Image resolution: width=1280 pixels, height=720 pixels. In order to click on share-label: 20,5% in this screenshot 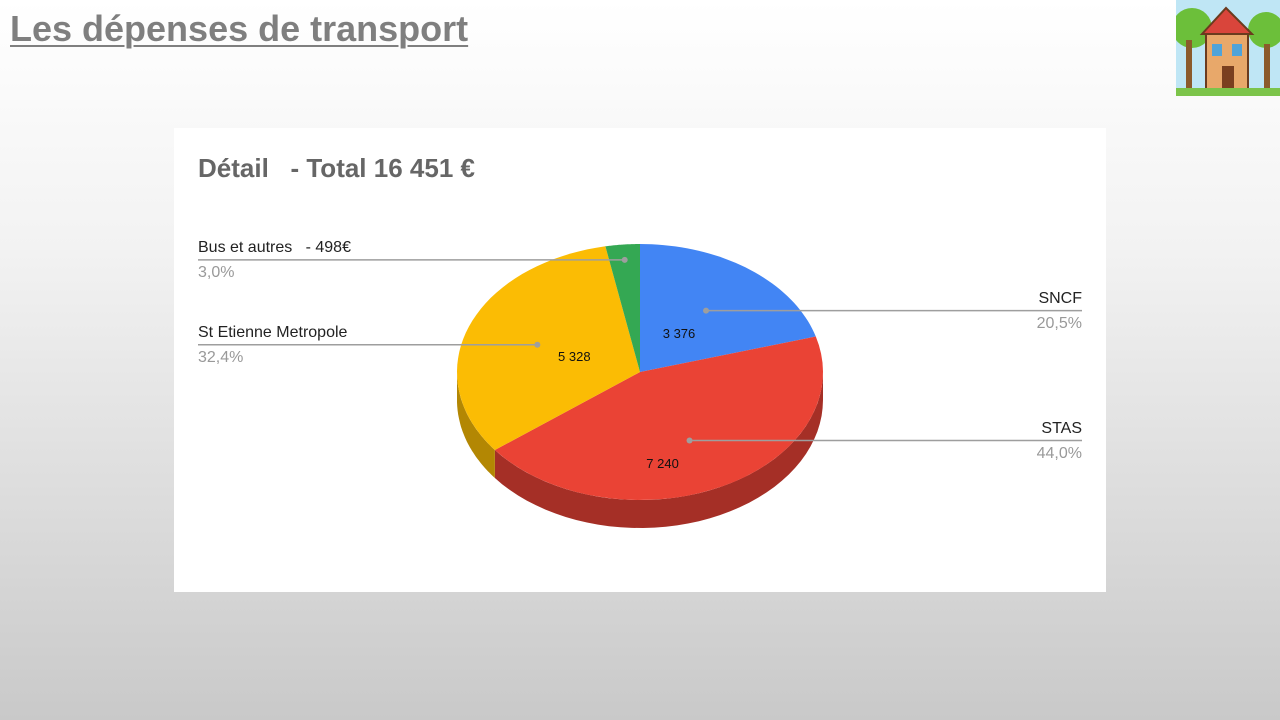, I will do `click(1059, 323)`.